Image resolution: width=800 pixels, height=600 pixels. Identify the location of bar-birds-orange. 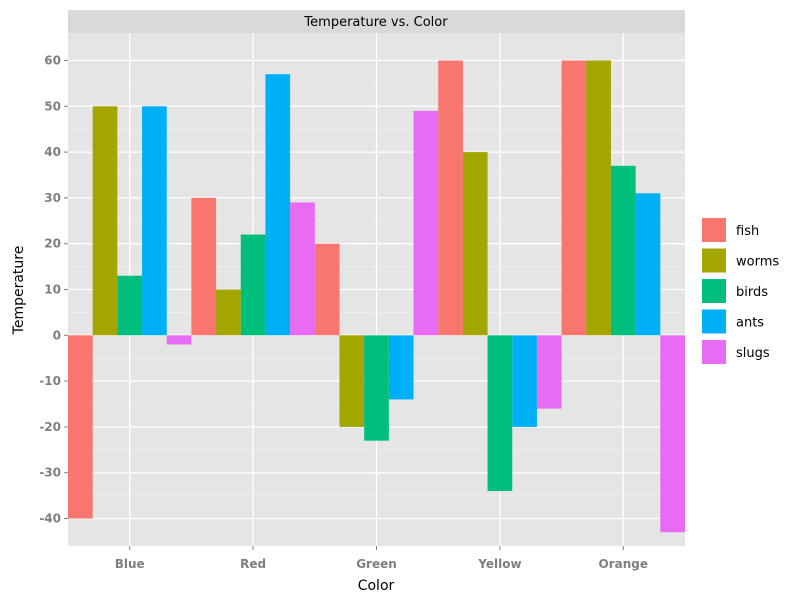
(623, 250).